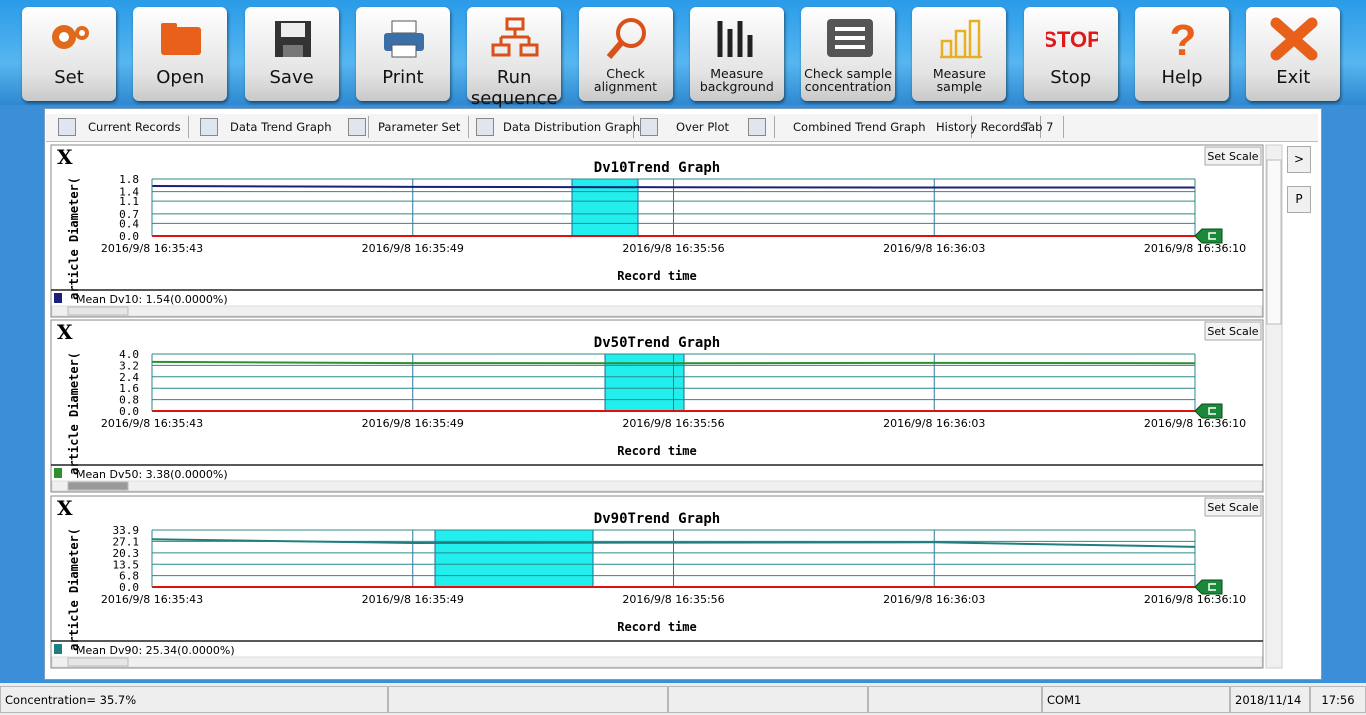 Image resolution: width=1366 pixels, height=715 pixels. I want to click on tab: Data Trend Graph, so click(281, 127).